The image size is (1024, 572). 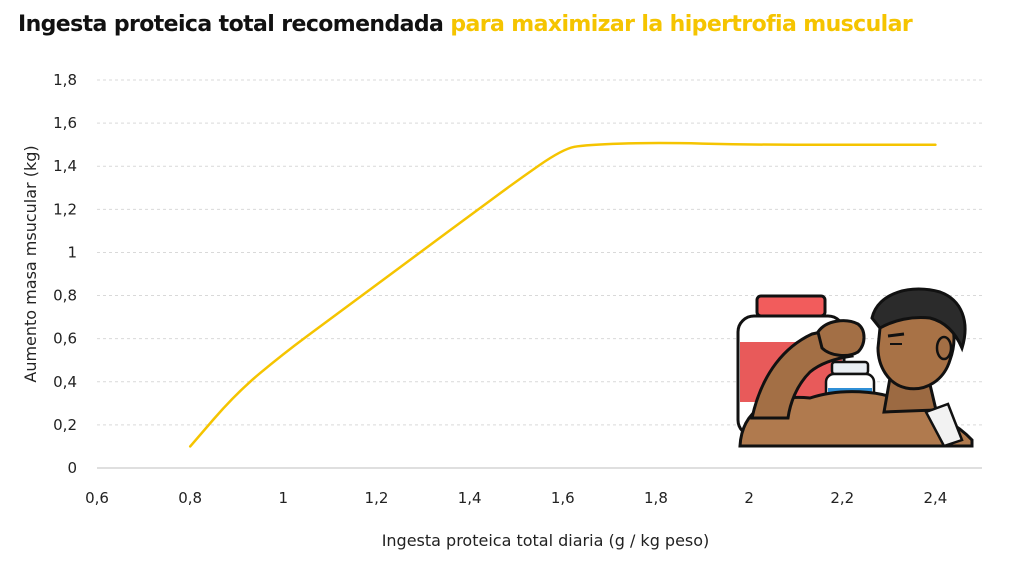 What do you see at coordinates (656, 498) in the screenshot?
I see `x-tick-label: 1,8` at bounding box center [656, 498].